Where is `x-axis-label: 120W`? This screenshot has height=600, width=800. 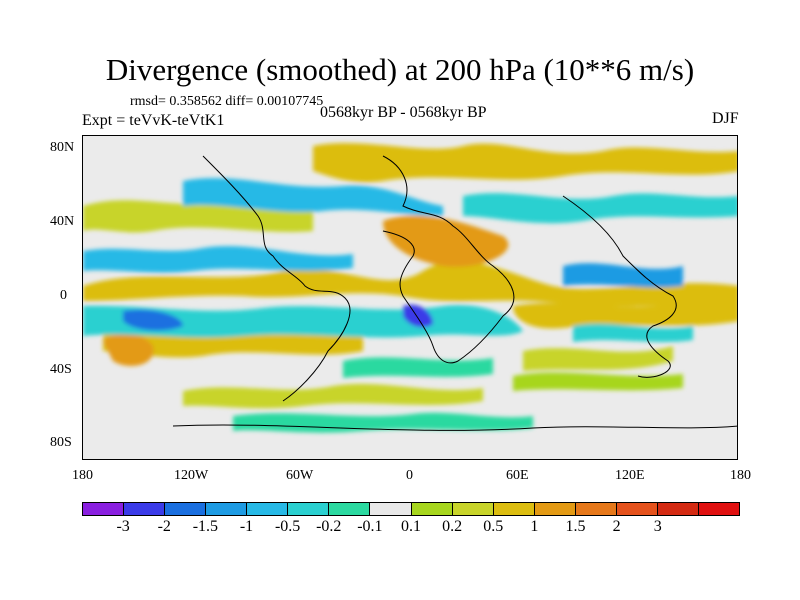
x-axis-label: 120W is located at coordinates (191, 475).